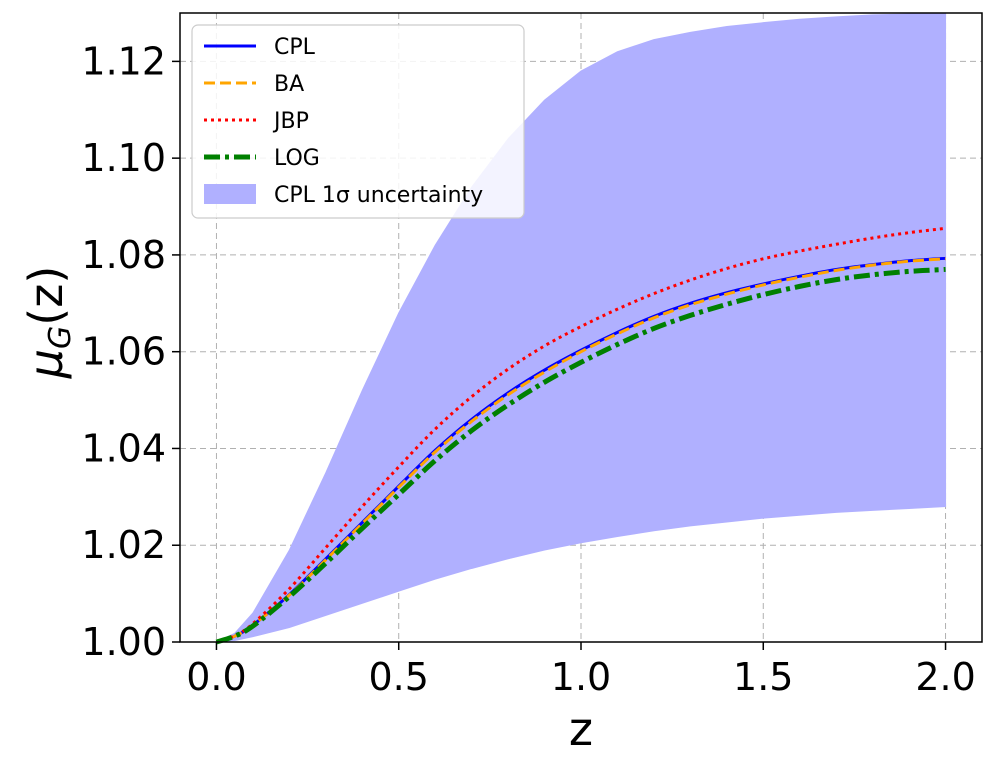 The width and height of the screenshot is (996, 767). Describe the element at coordinates (123, 545) in the screenshot. I see `y-tick-label-1: 1.02` at that location.